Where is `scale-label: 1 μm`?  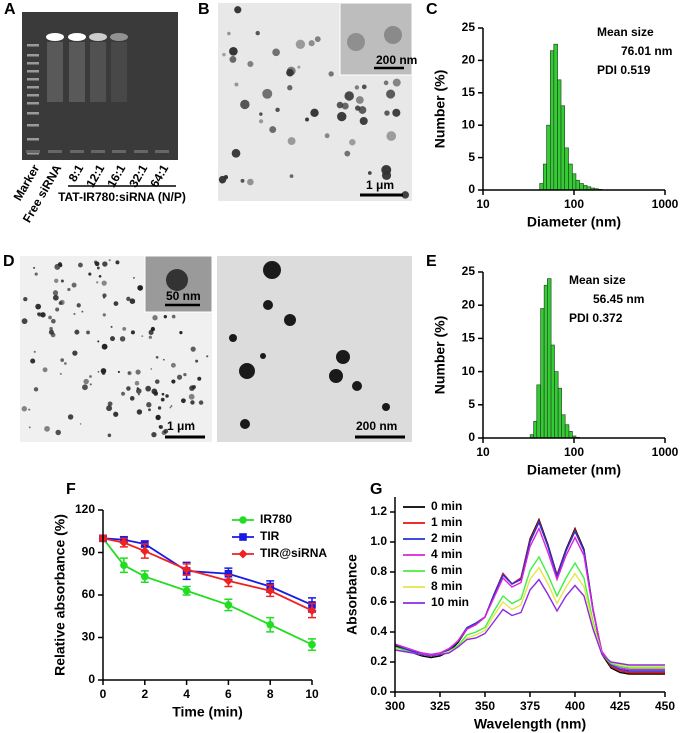
scale-label: 1 μm is located at coordinates (181, 426).